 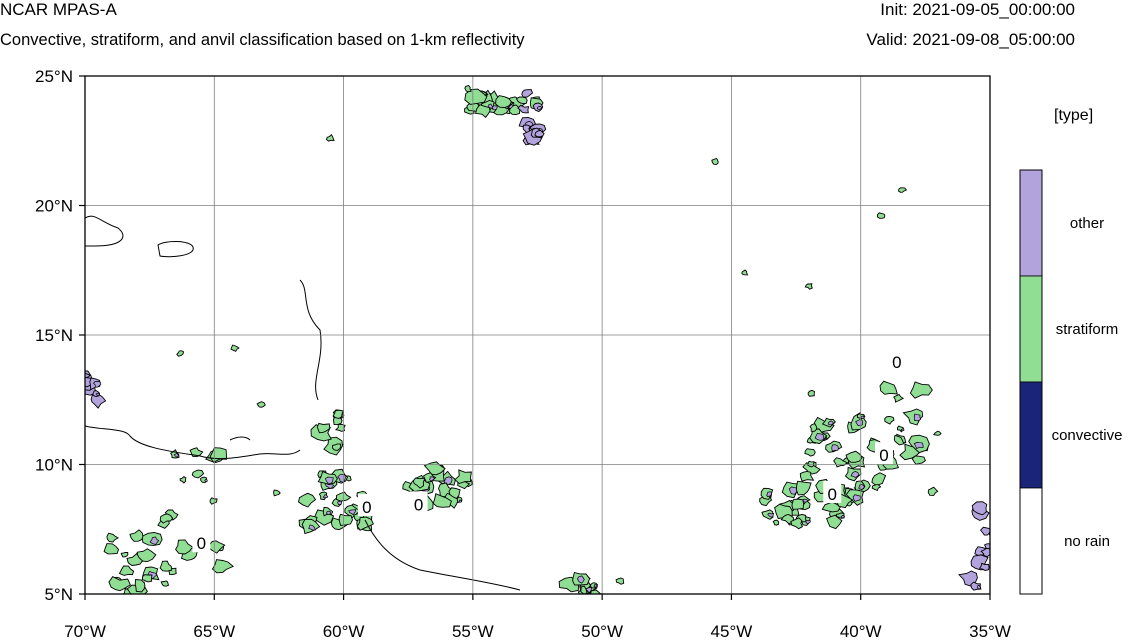 I want to click on valid-time: Valid: 2021-09-08_05:00:00, so click(x=970, y=39).